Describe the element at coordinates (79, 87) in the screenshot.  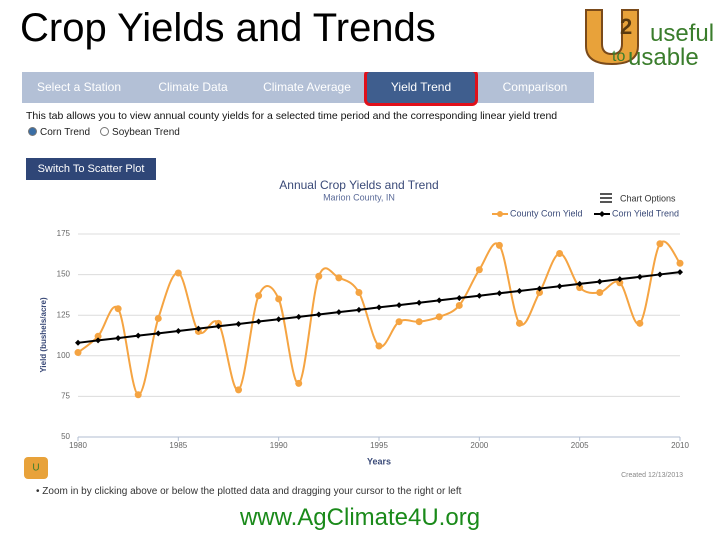
I see `tab: Select a Station` at that location.